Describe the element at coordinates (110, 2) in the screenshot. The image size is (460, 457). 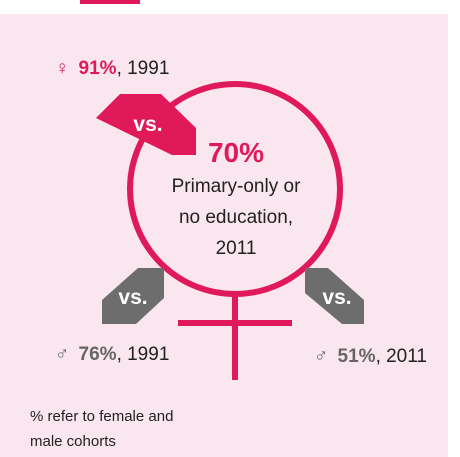
I see `top-accent-strip` at that location.